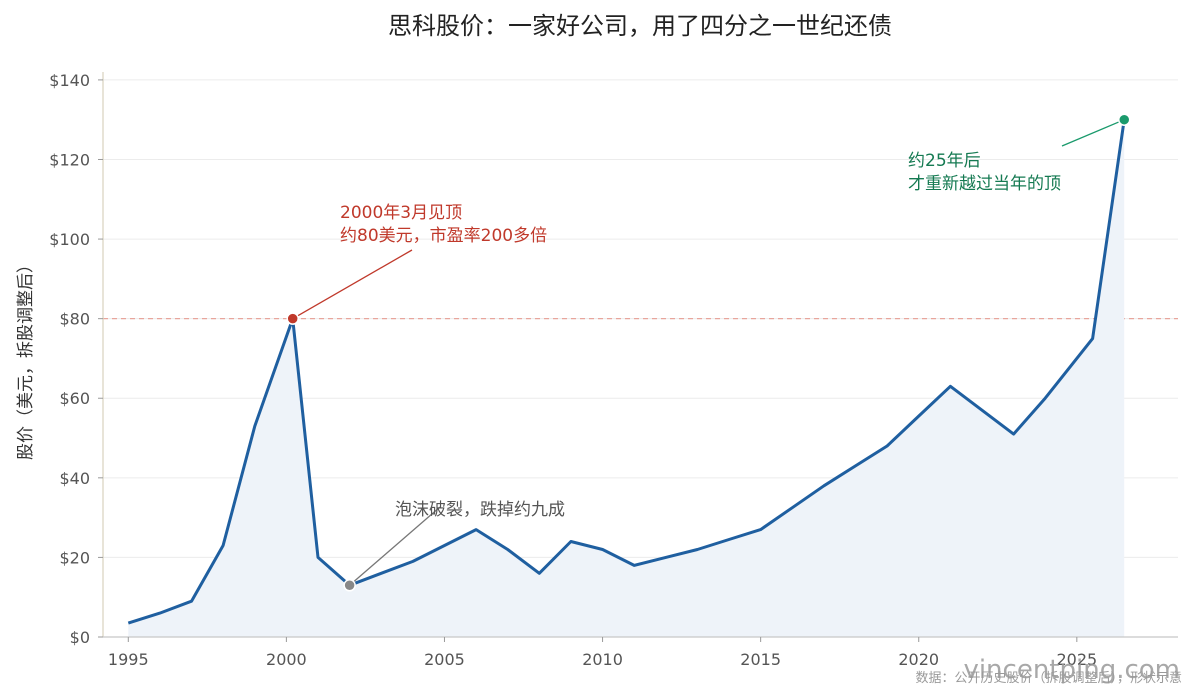 This screenshot has height=698, width=1200. What do you see at coordinates (918, 659) in the screenshot?
I see `x-tick-label: 2020` at bounding box center [918, 659].